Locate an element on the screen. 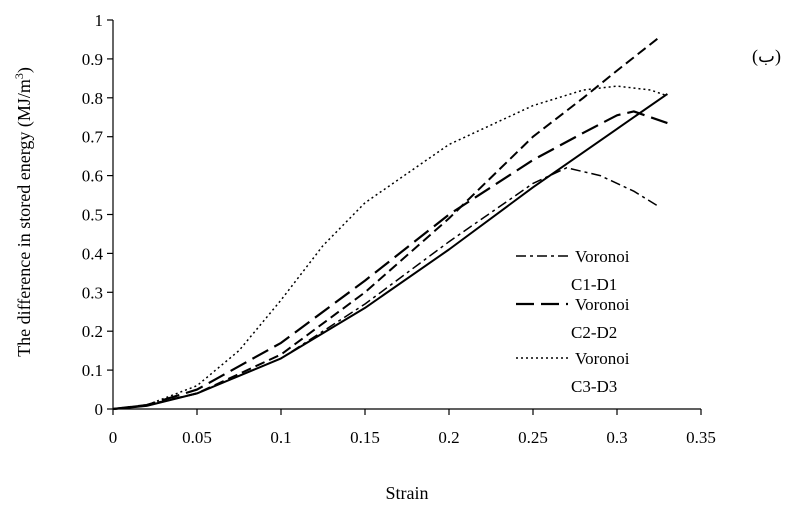  x-tick-label: 0.05 is located at coordinates (197, 437).